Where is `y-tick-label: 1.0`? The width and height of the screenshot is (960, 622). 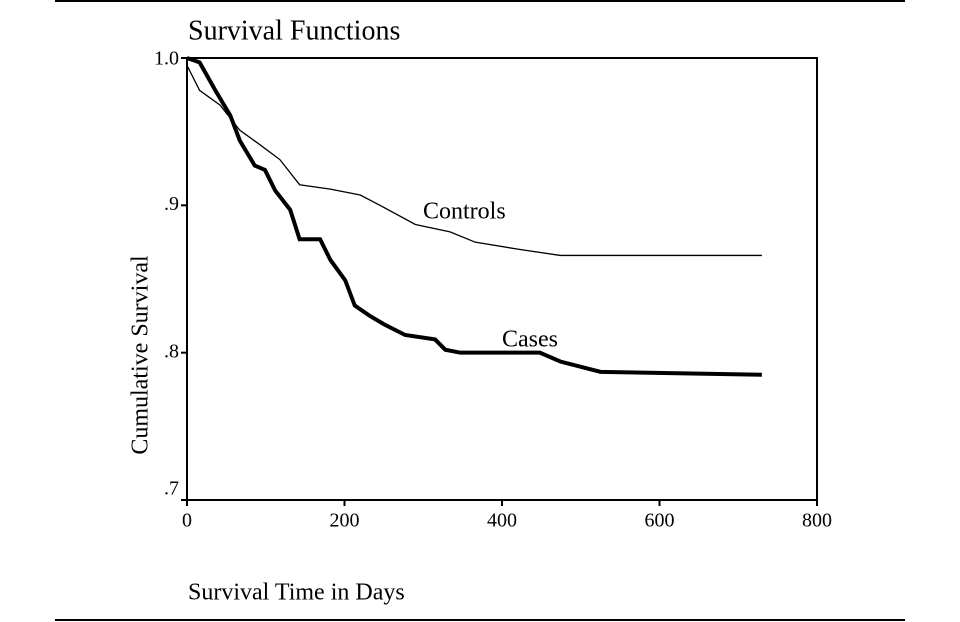
y-tick-label: 1.0 is located at coordinates (166, 59).